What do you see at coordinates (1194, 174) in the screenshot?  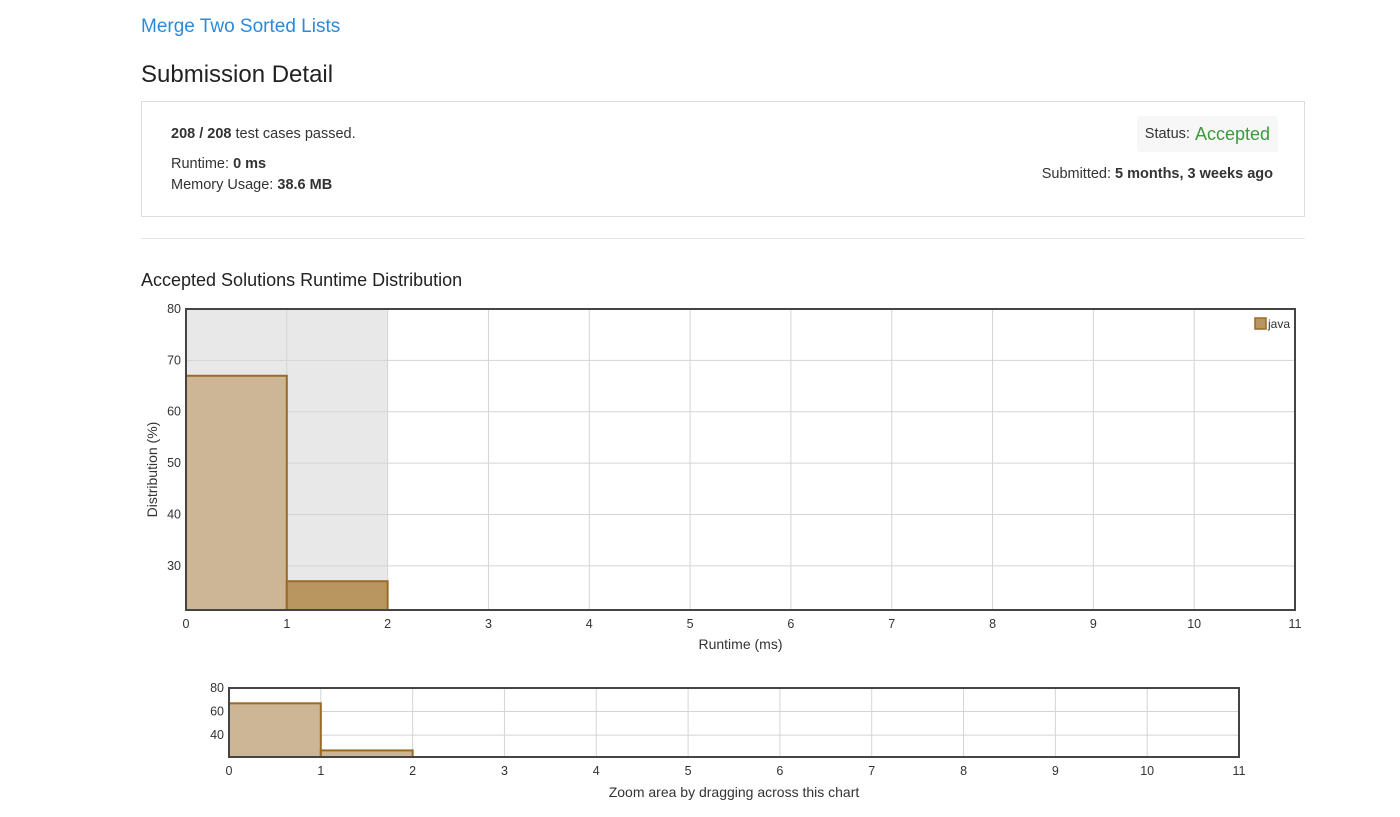 I see `submitted-value: 5 months, 3 weeks ago` at bounding box center [1194, 174].